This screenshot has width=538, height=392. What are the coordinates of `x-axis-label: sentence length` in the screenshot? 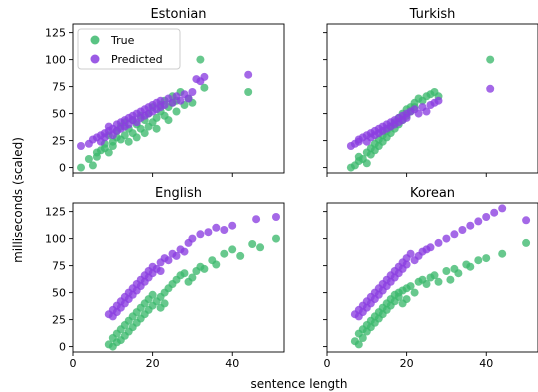 It's located at (299, 384).